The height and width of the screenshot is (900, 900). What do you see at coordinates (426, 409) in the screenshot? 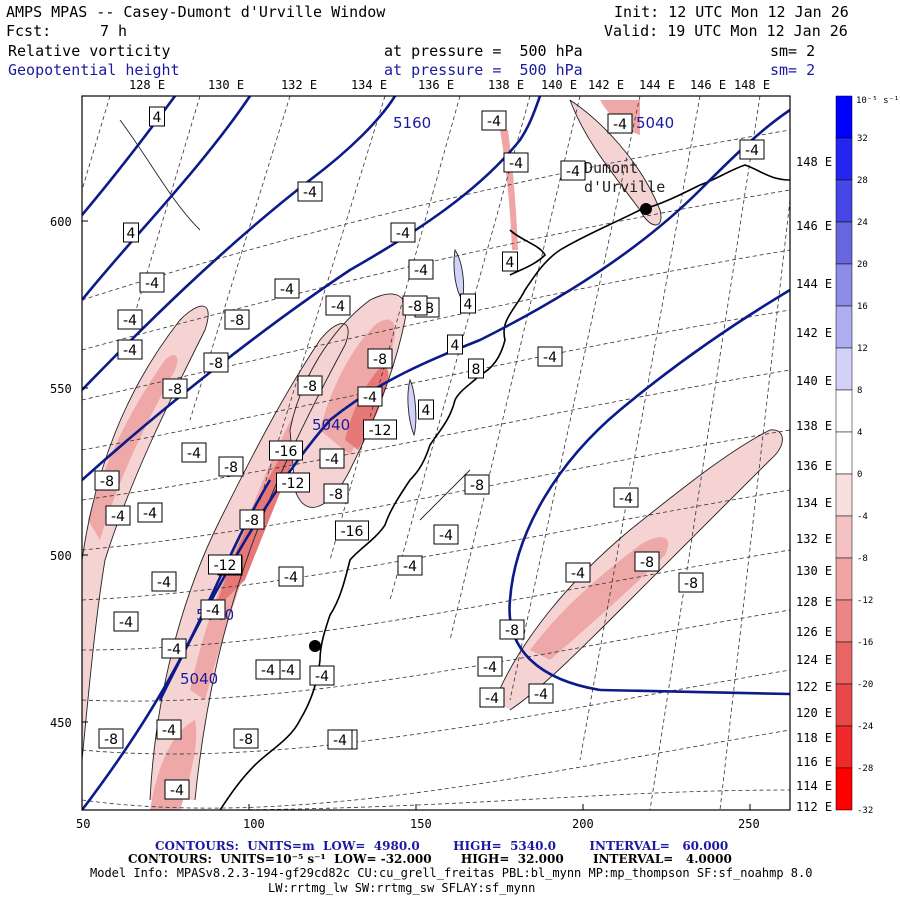
I see `vorticity-value-label: 4` at bounding box center [426, 409].